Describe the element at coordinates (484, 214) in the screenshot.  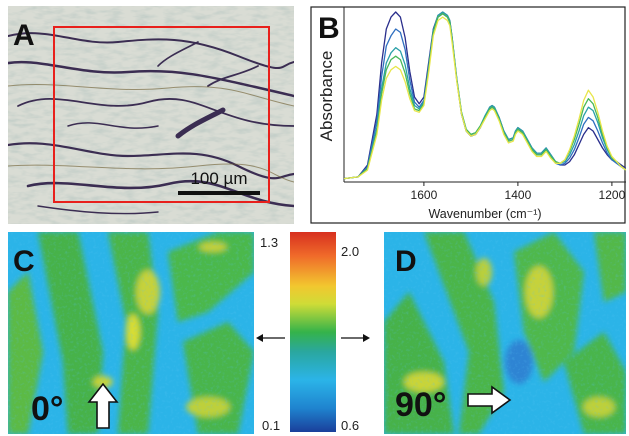
I see `spectra-x-axis-label: Wavenumber (cm⁻¹)` at that location.